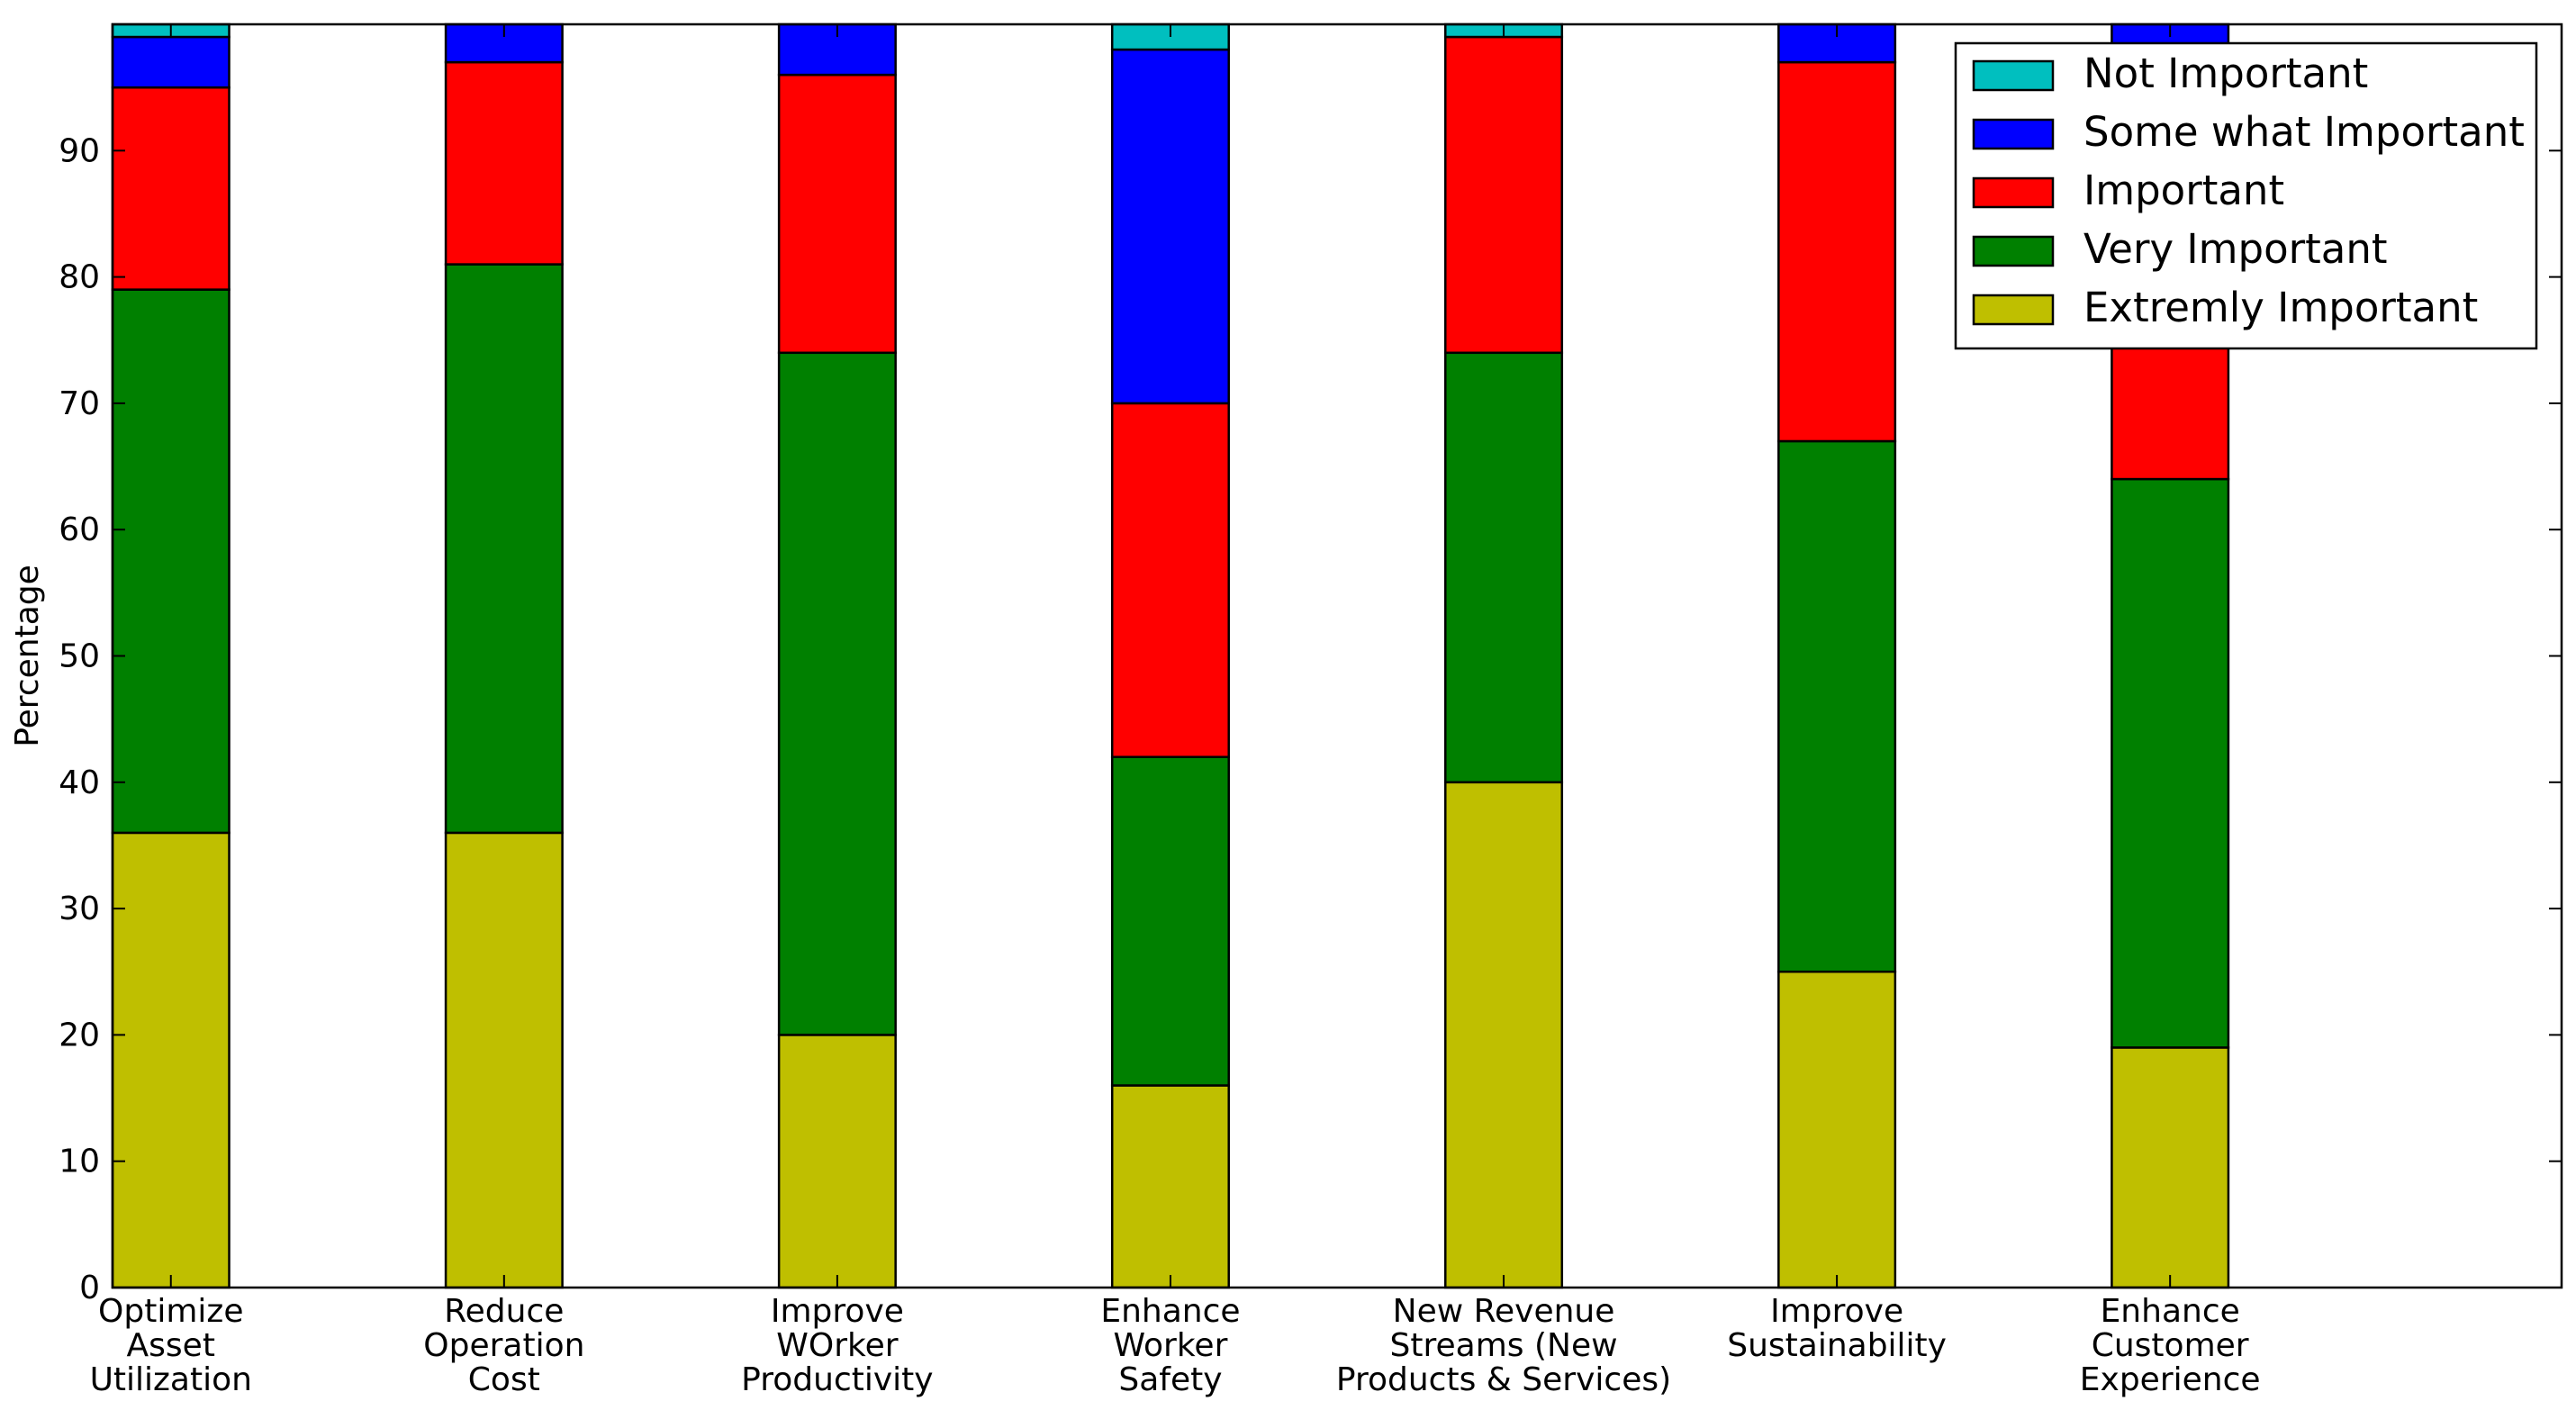 This screenshot has width=2576, height=1410. I want to click on legend-swatch-some-what-important, so click(2013, 134).